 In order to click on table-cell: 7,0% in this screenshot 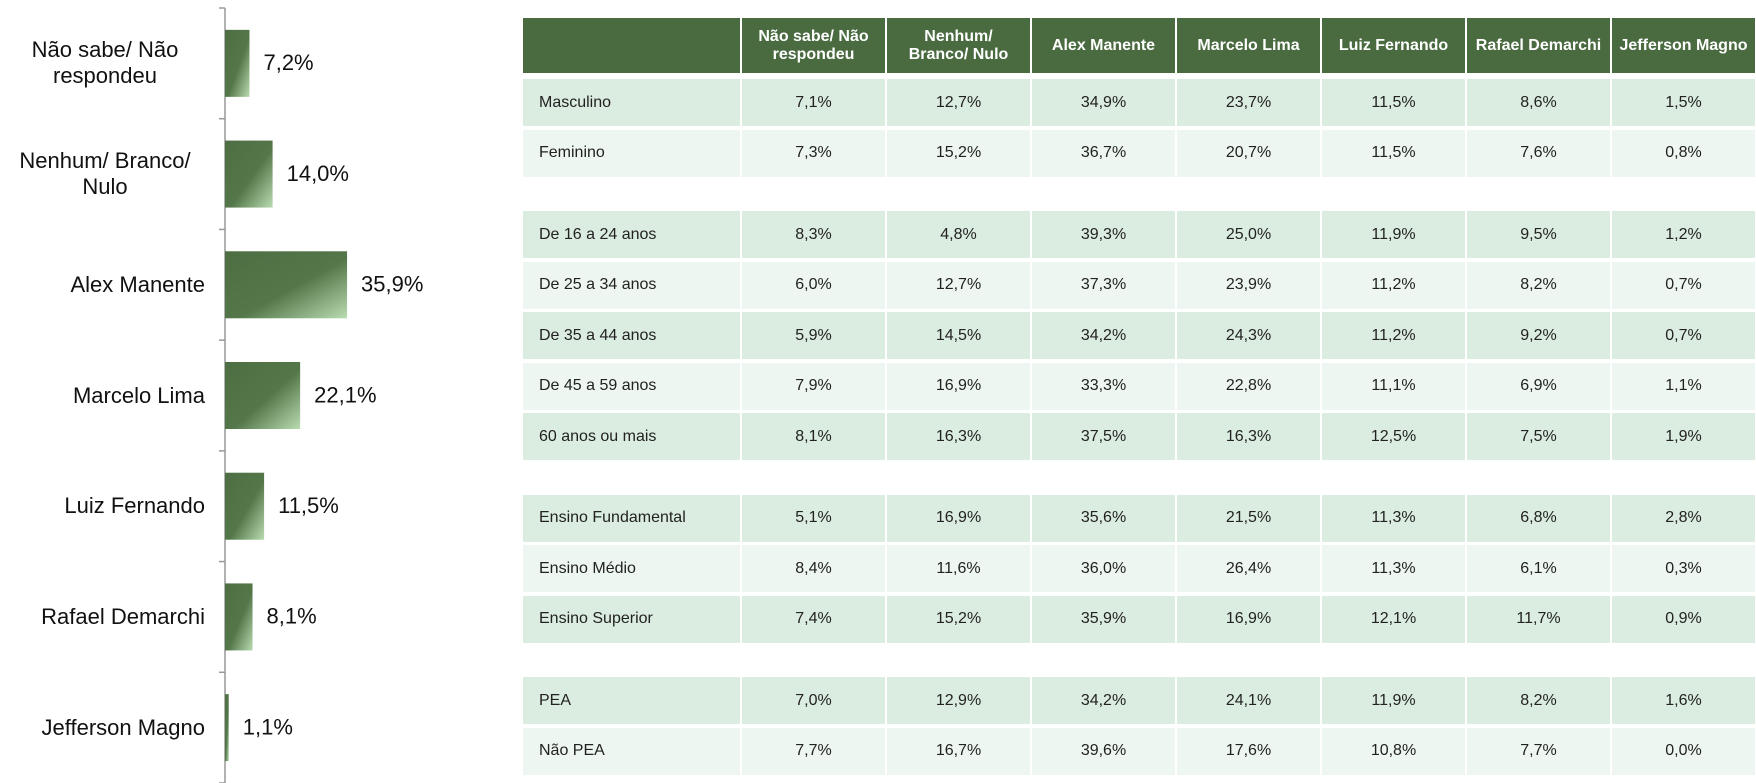, I will do `click(813, 700)`.